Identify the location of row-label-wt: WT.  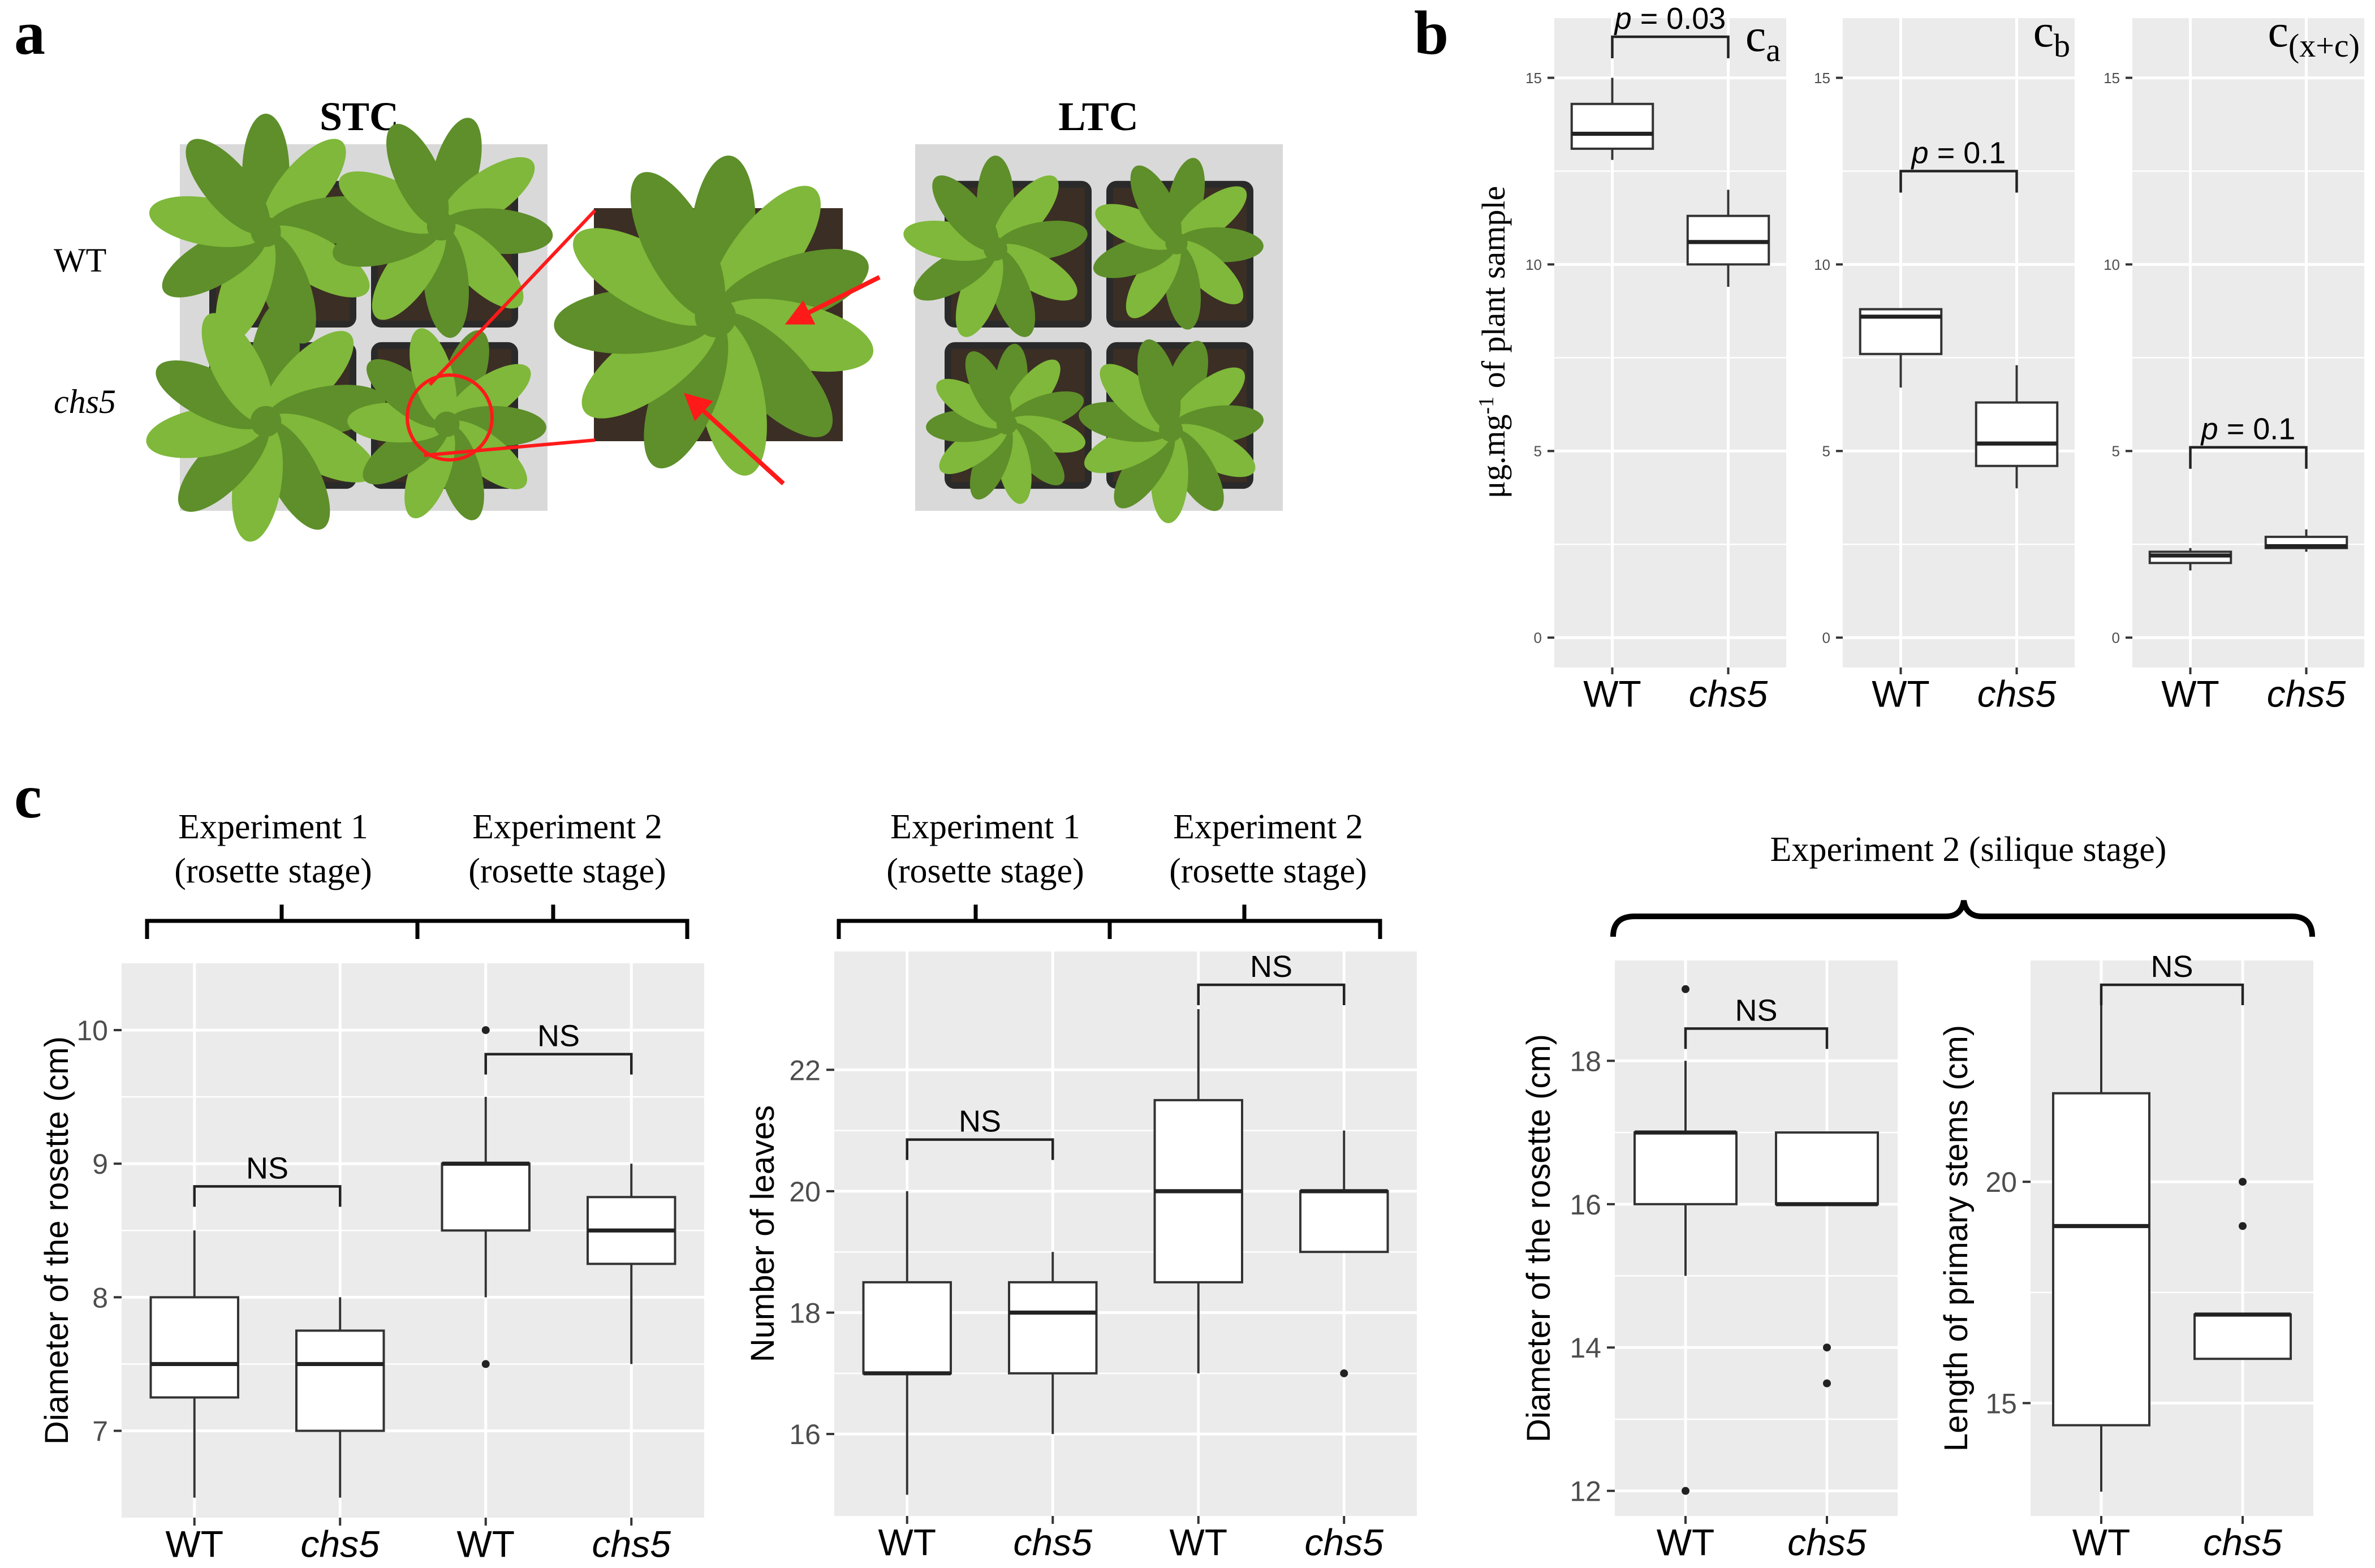
(80, 260).